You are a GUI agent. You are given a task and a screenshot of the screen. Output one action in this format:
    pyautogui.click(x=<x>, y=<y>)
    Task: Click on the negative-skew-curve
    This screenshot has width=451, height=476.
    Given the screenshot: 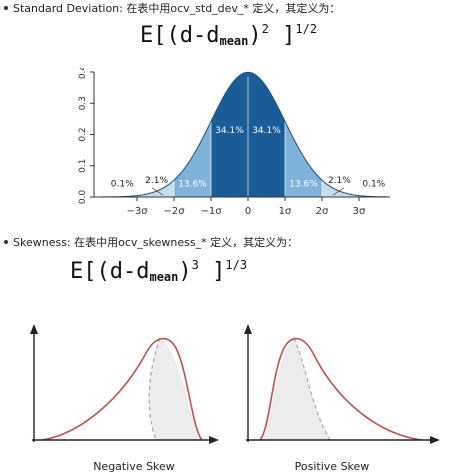 What is the action you would take?
    pyautogui.click(x=122, y=389)
    